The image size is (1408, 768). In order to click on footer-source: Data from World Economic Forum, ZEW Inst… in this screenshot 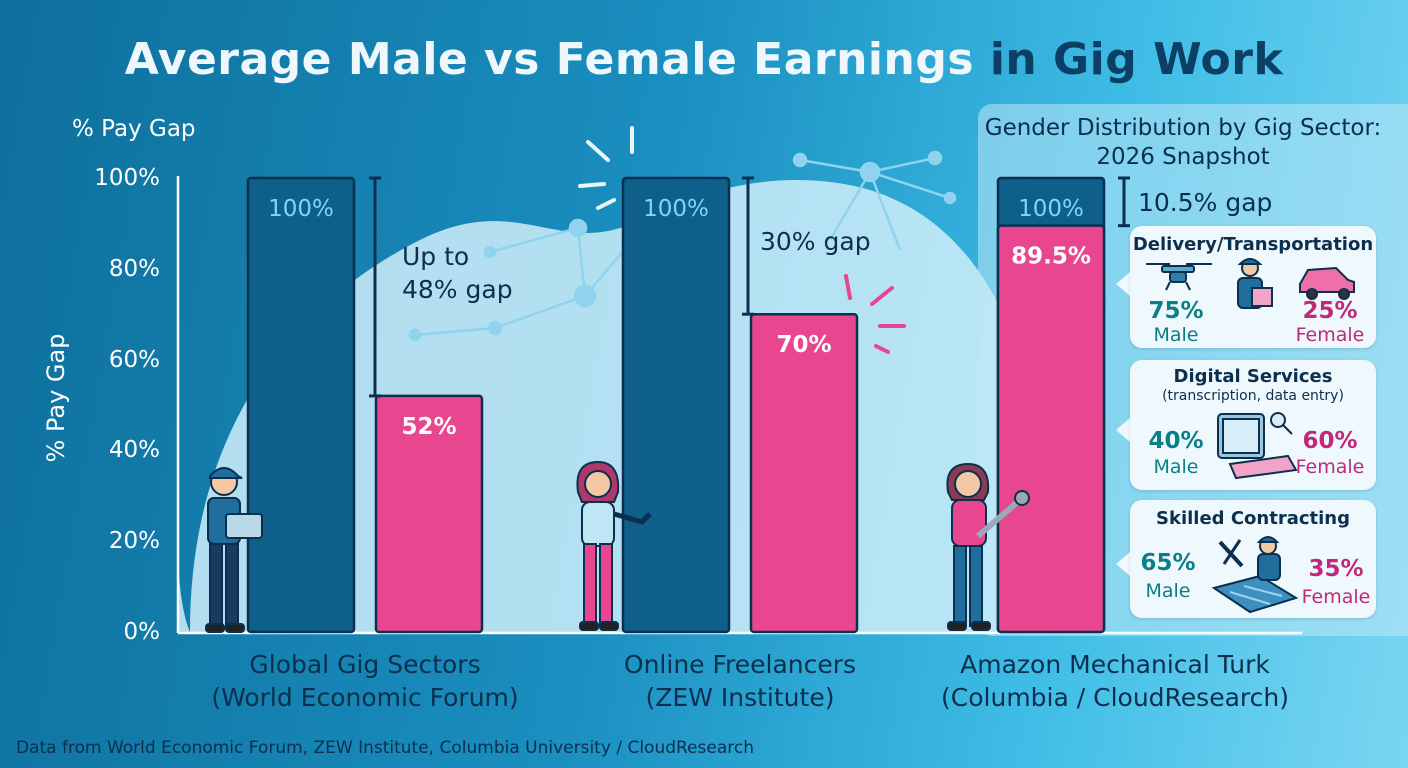, I will do `click(385, 748)`.